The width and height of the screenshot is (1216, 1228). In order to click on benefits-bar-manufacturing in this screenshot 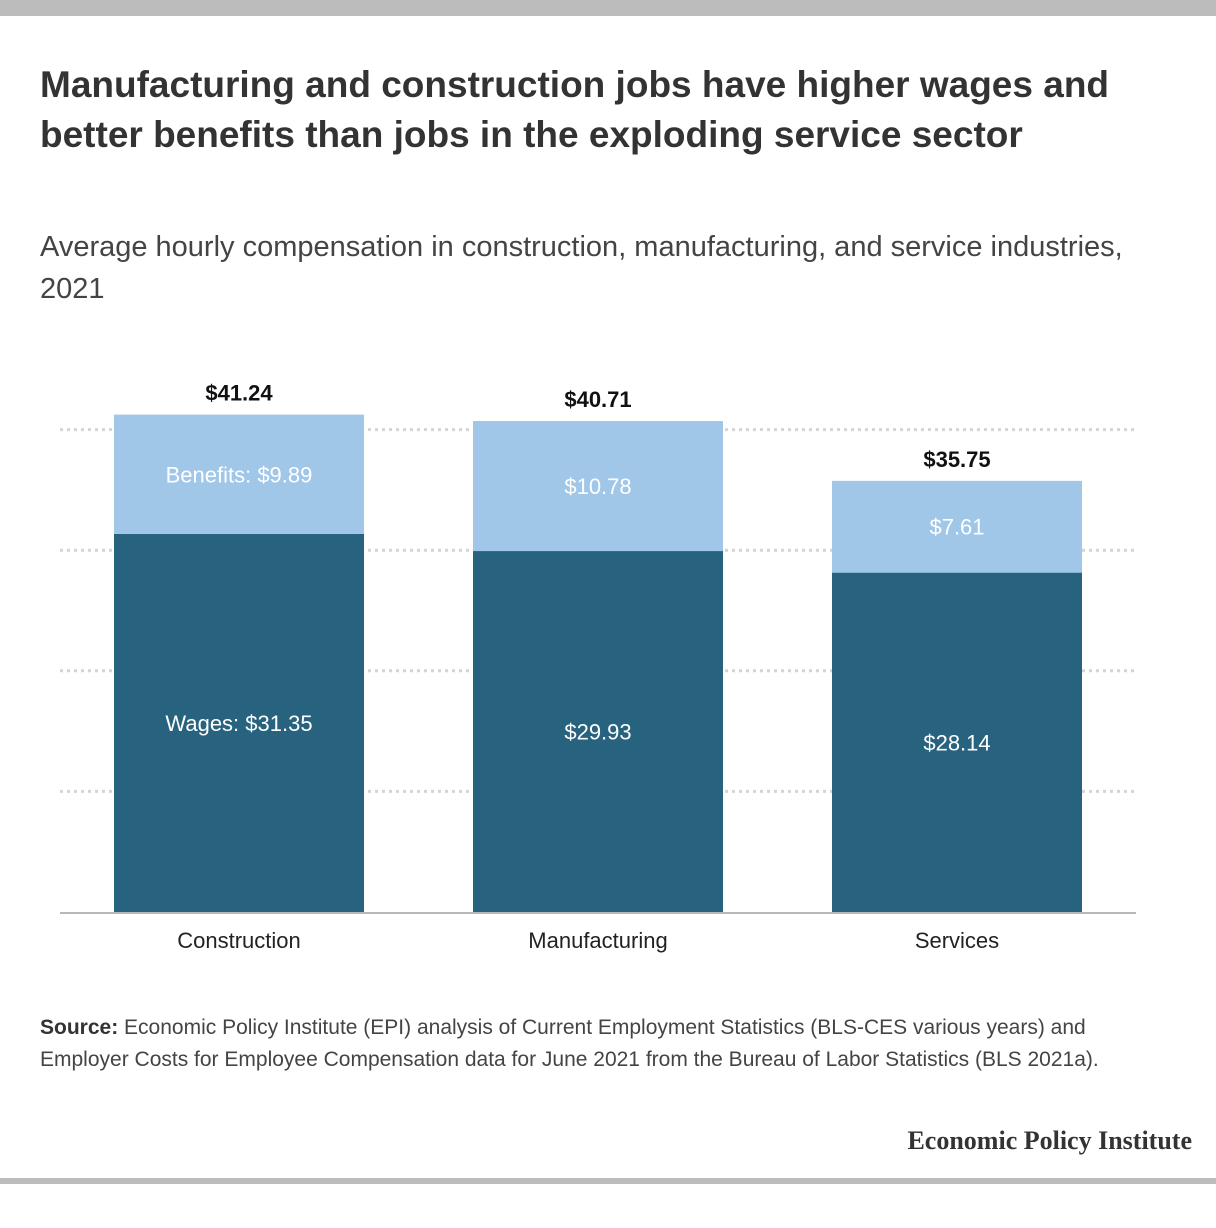, I will do `click(598, 486)`.